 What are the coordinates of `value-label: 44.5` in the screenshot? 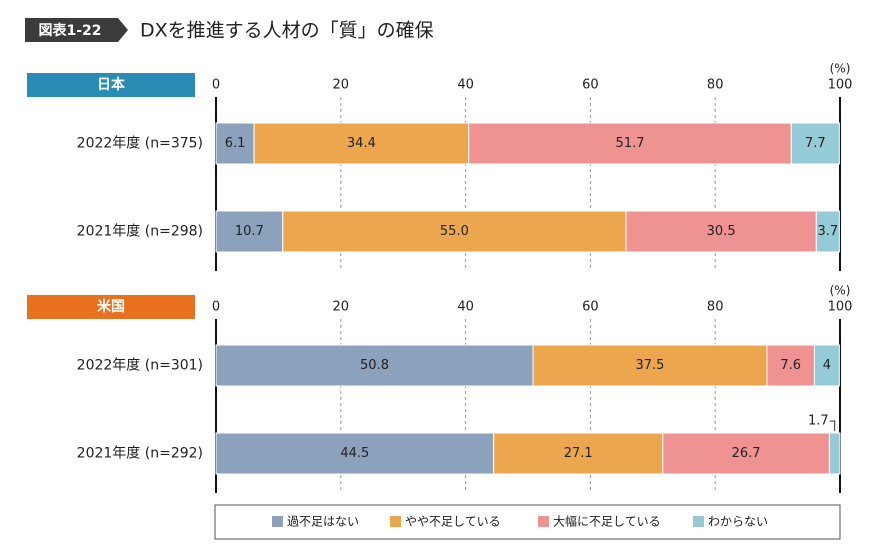 It's located at (354, 453).